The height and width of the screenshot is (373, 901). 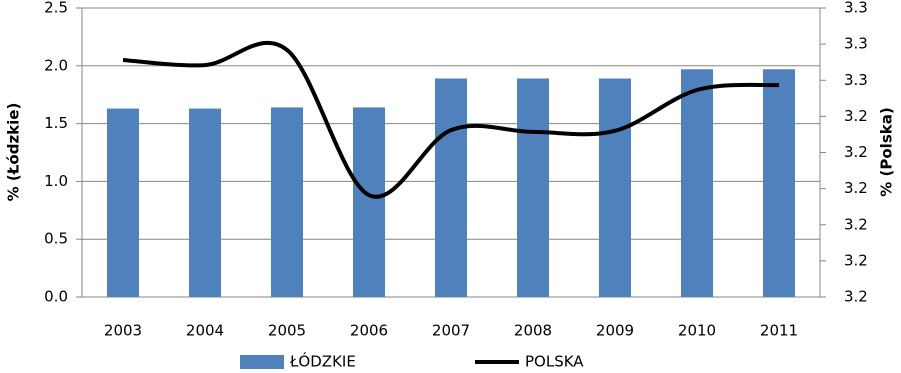 I want to click on x-tick-label: 2011, so click(x=779, y=331).